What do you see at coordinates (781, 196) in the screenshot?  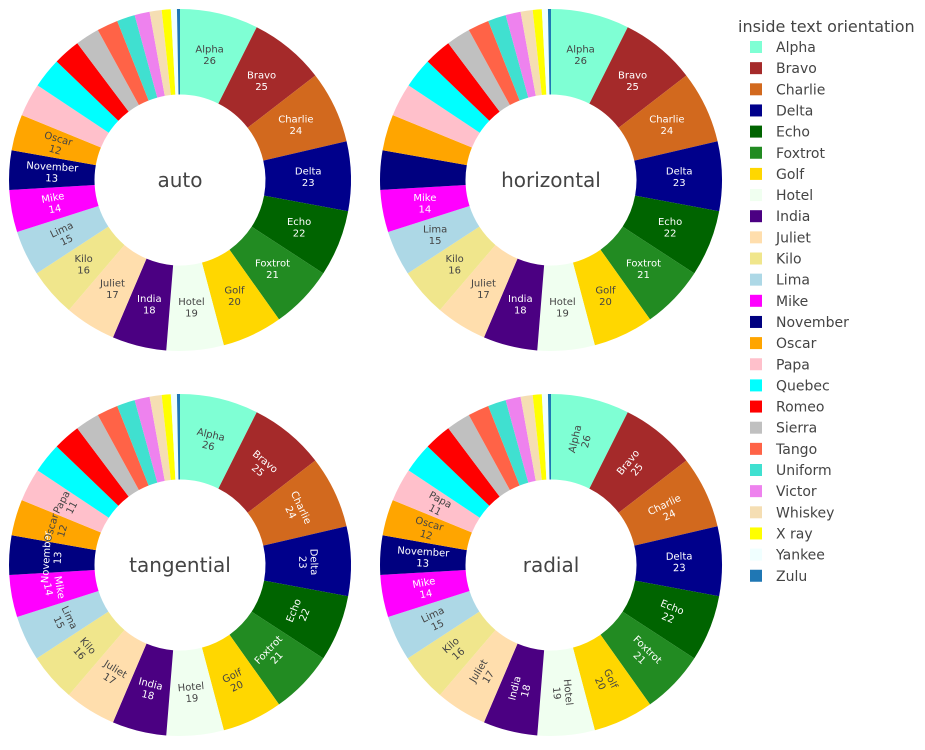 I see `legend-item-hotel: Hotel` at bounding box center [781, 196].